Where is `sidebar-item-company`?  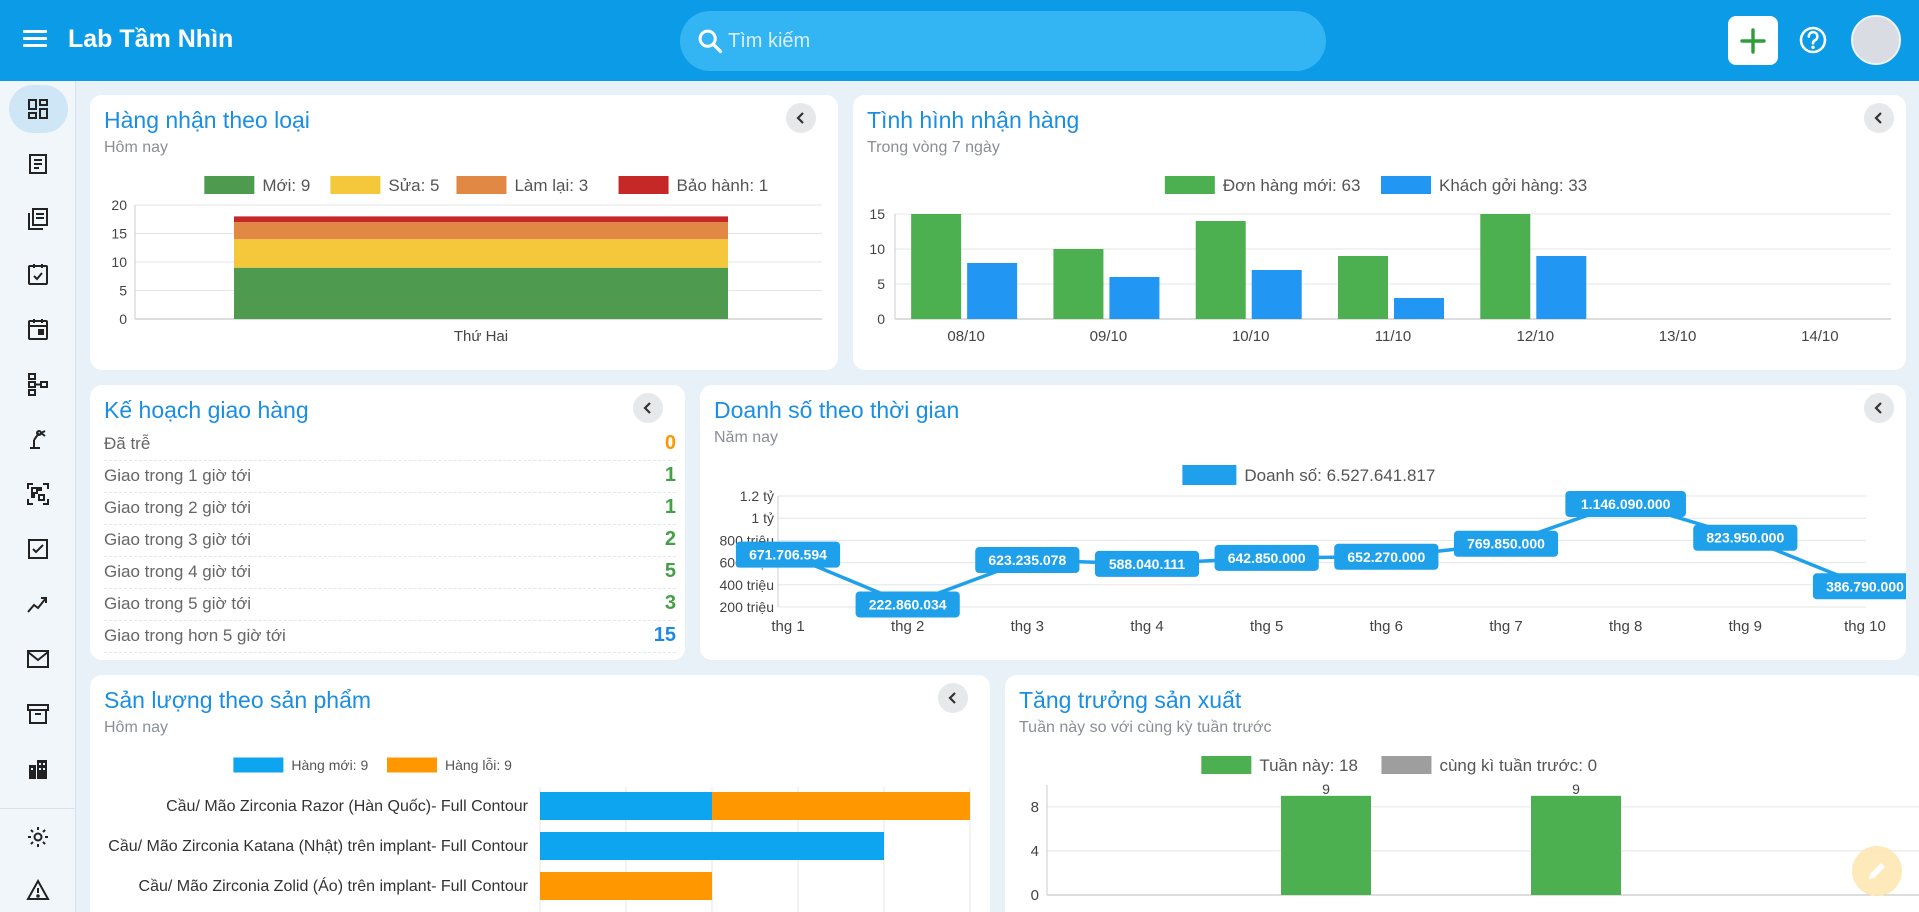 sidebar-item-company is located at coordinates (38, 769).